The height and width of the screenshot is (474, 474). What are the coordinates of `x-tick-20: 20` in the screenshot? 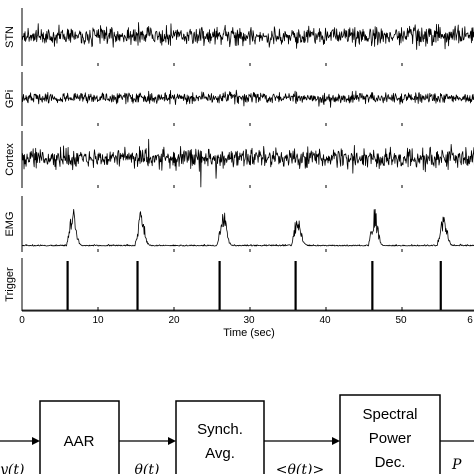 It's located at (174, 320).